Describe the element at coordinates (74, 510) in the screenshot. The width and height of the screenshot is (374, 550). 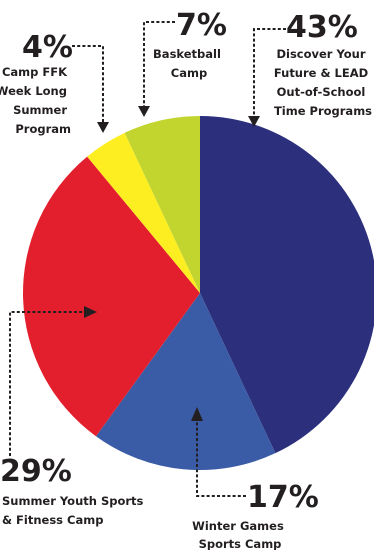
I see `category-label-29: Summer Youth Sports & Fitness Camp` at that location.